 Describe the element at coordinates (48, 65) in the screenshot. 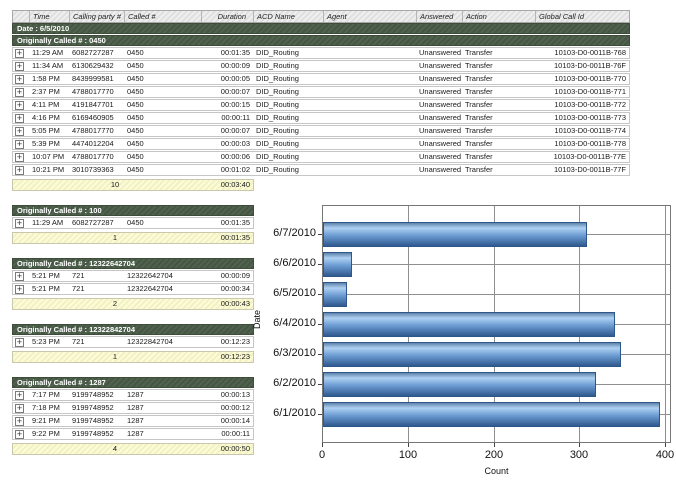

I see `time-cell: 11:34 AM` at that location.